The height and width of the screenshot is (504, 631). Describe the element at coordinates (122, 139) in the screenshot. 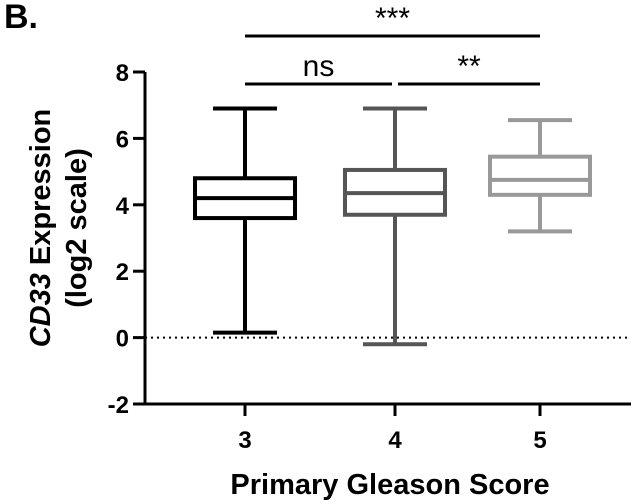

I see `y-tick-label: 6` at that location.